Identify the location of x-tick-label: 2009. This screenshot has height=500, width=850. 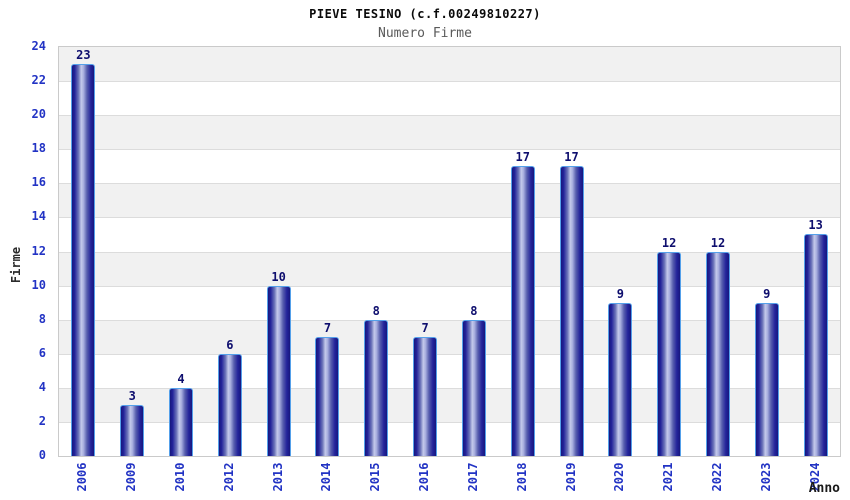
(131, 477).